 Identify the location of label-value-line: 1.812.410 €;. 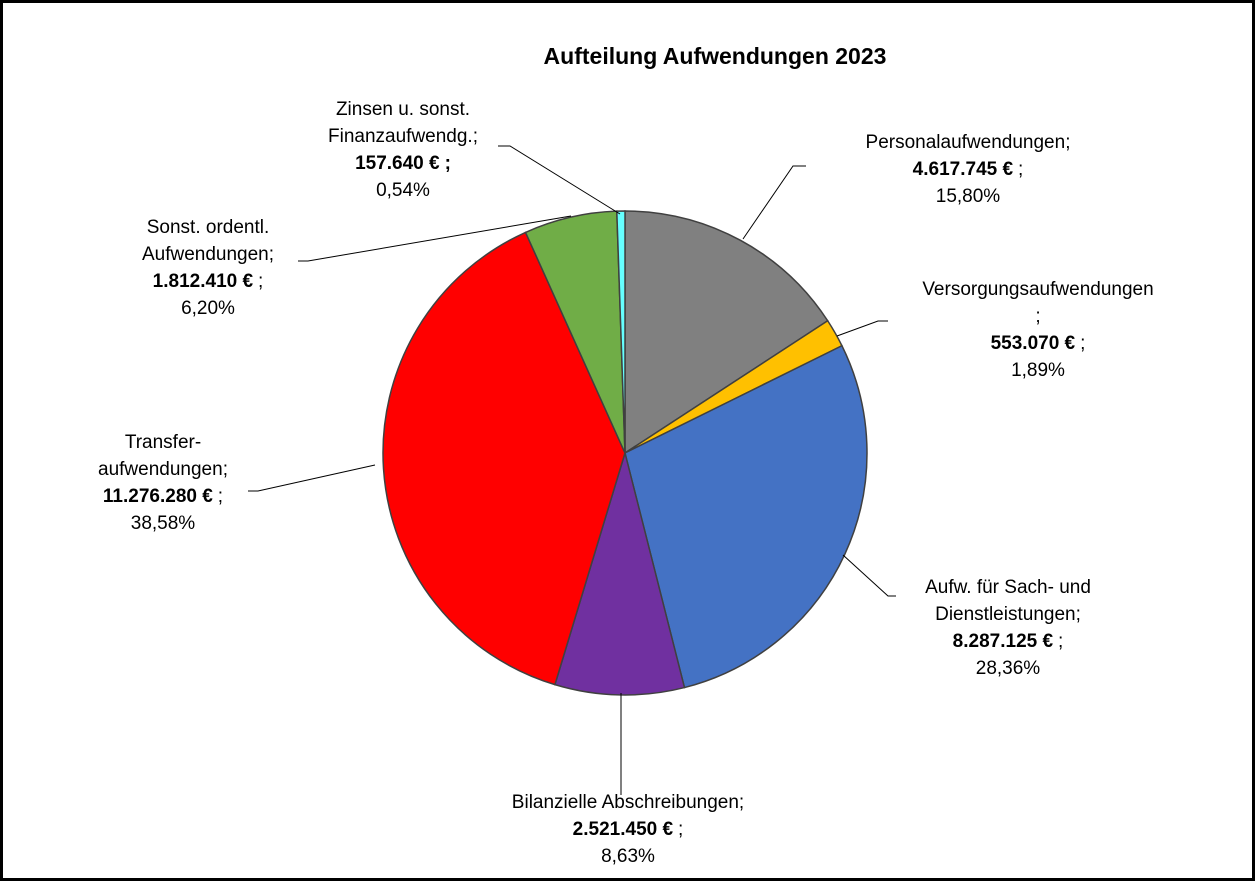
(208, 281).